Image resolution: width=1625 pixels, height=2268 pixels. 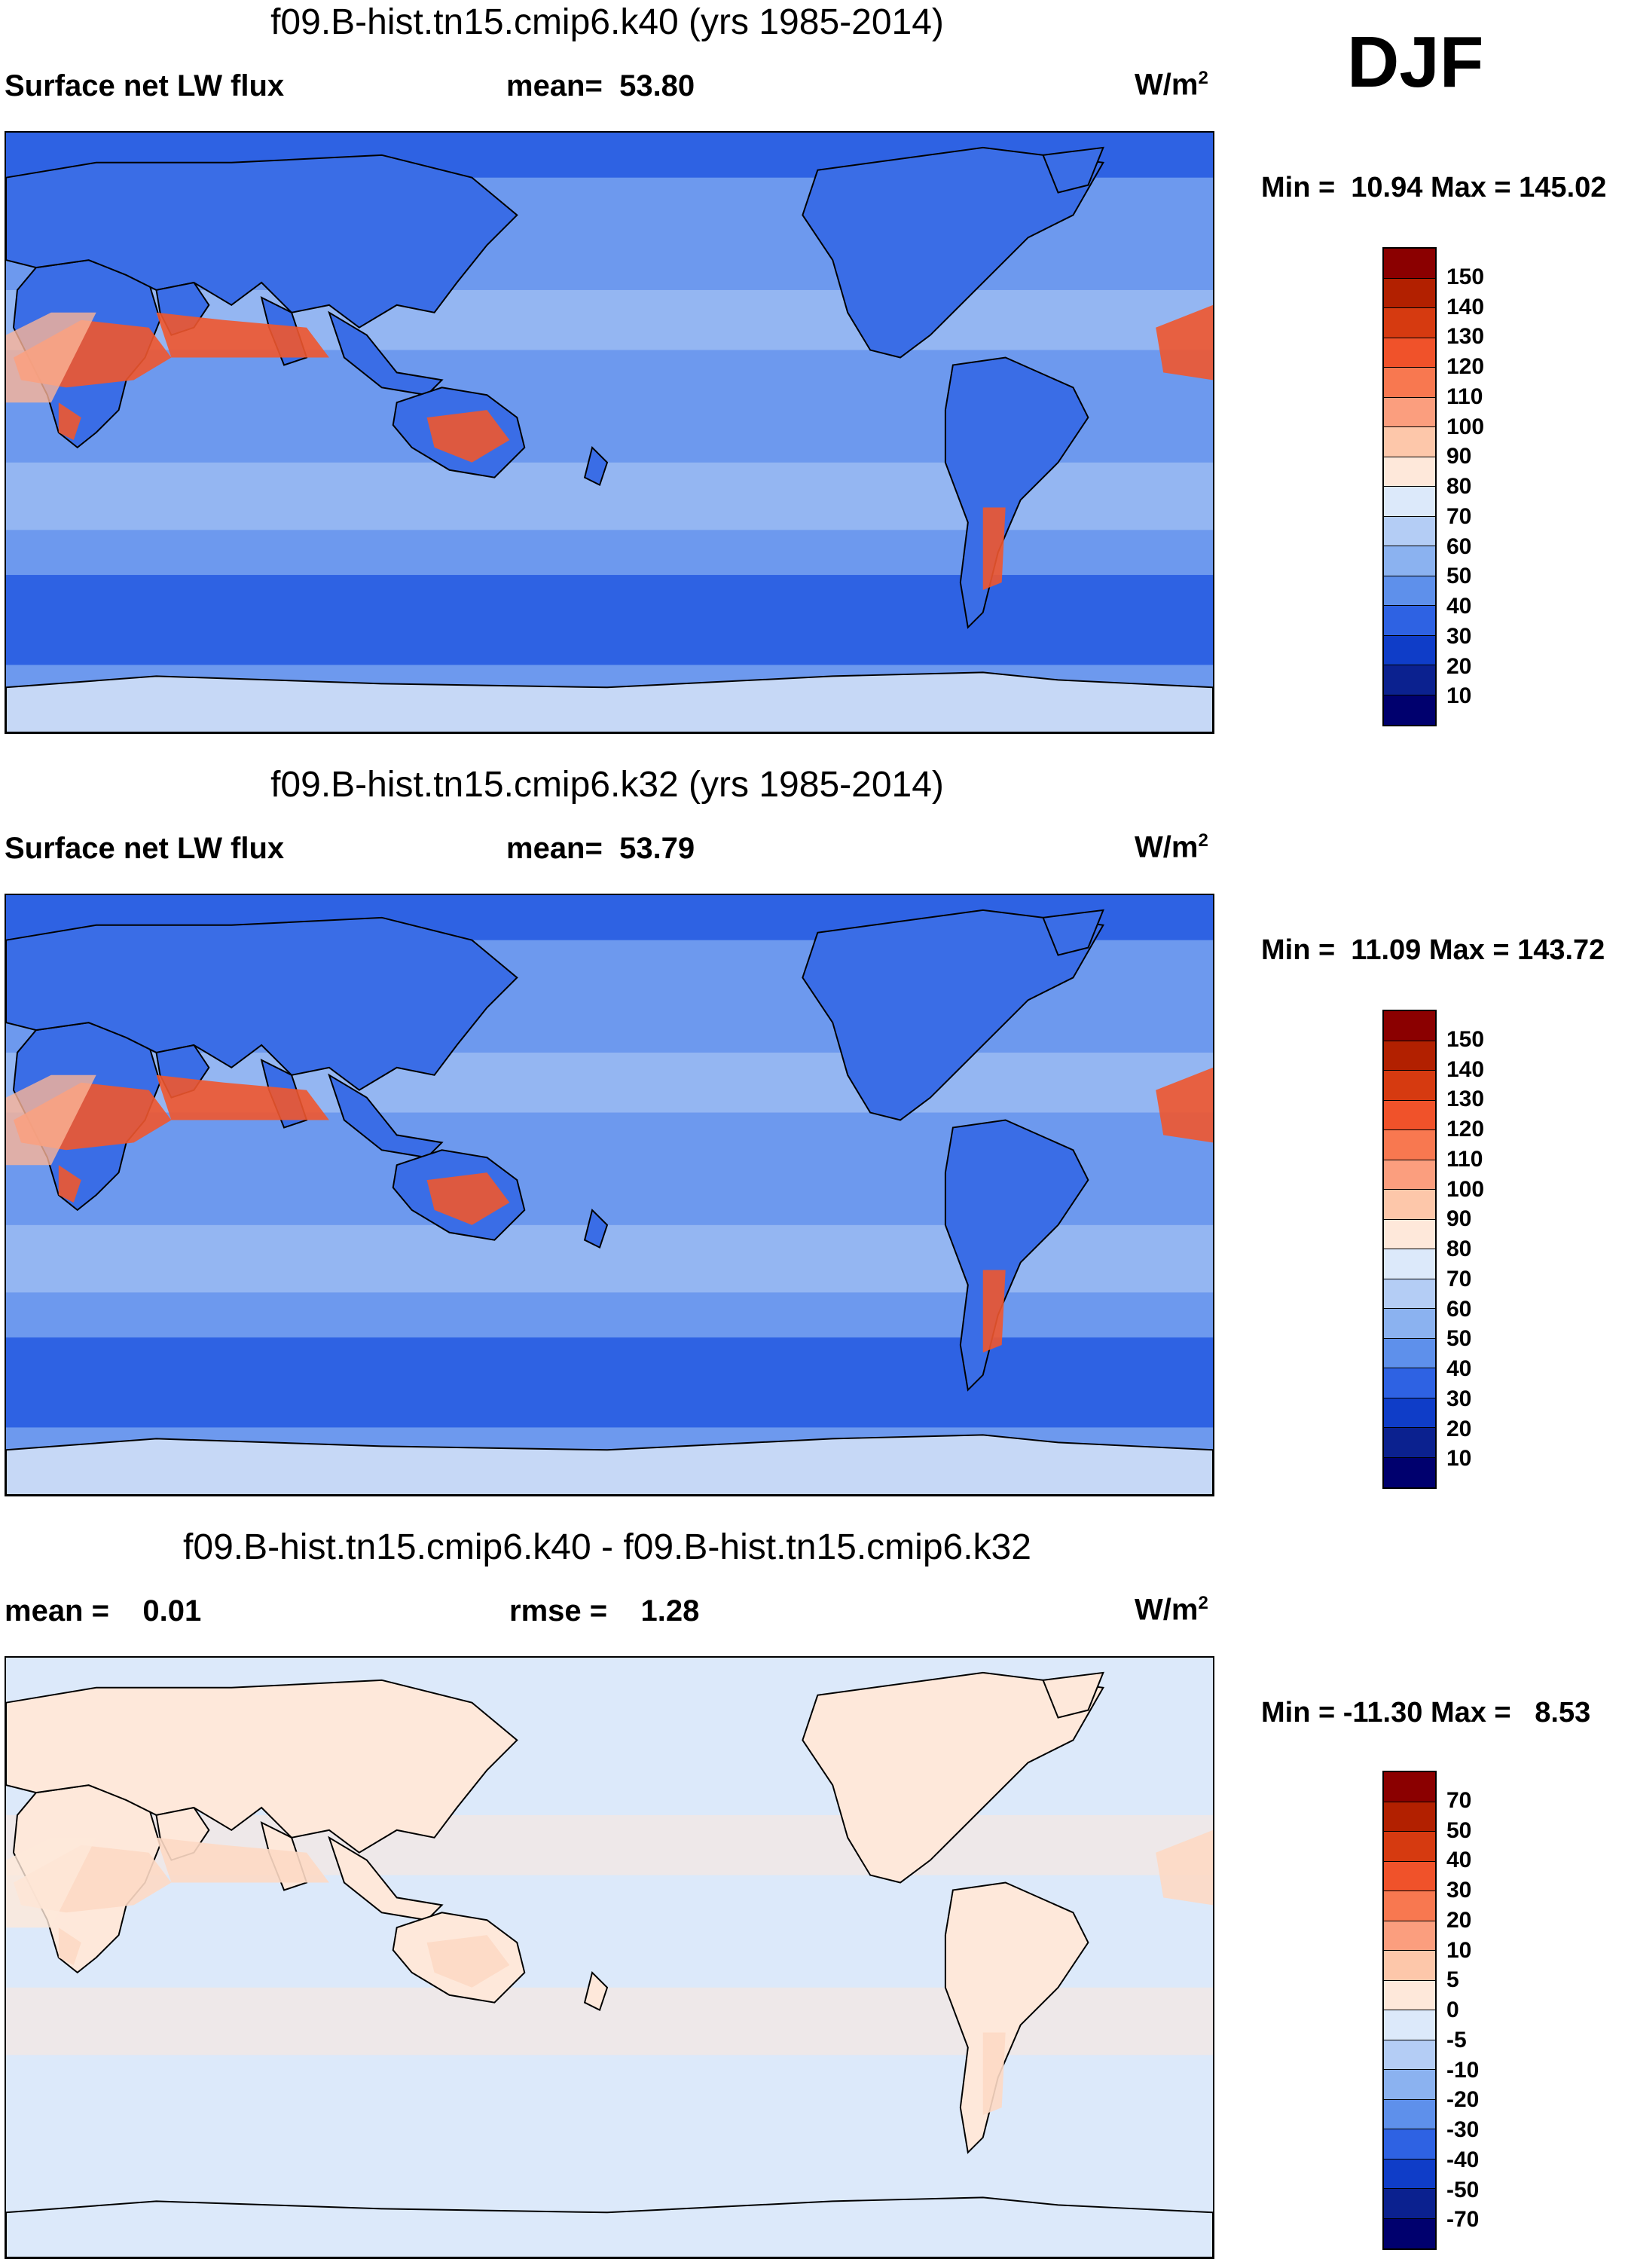 What do you see at coordinates (51, 1882) in the screenshot?
I see `warm-halo` at bounding box center [51, 1882].